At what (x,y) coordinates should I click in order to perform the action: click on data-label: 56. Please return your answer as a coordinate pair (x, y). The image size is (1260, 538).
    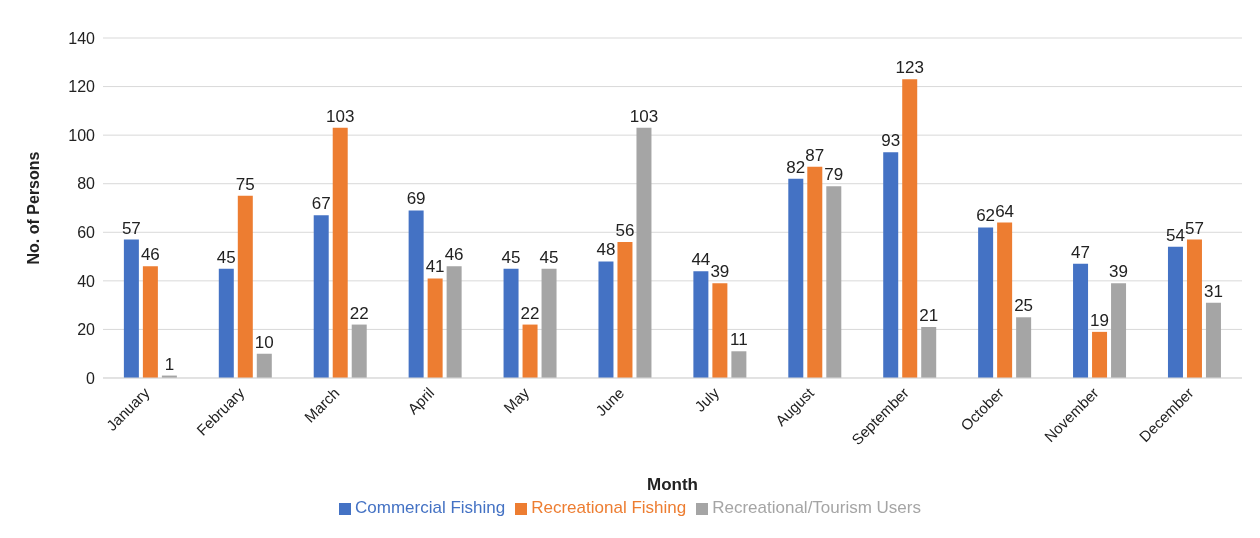
    Looking at the image, I should click on (625, 230).